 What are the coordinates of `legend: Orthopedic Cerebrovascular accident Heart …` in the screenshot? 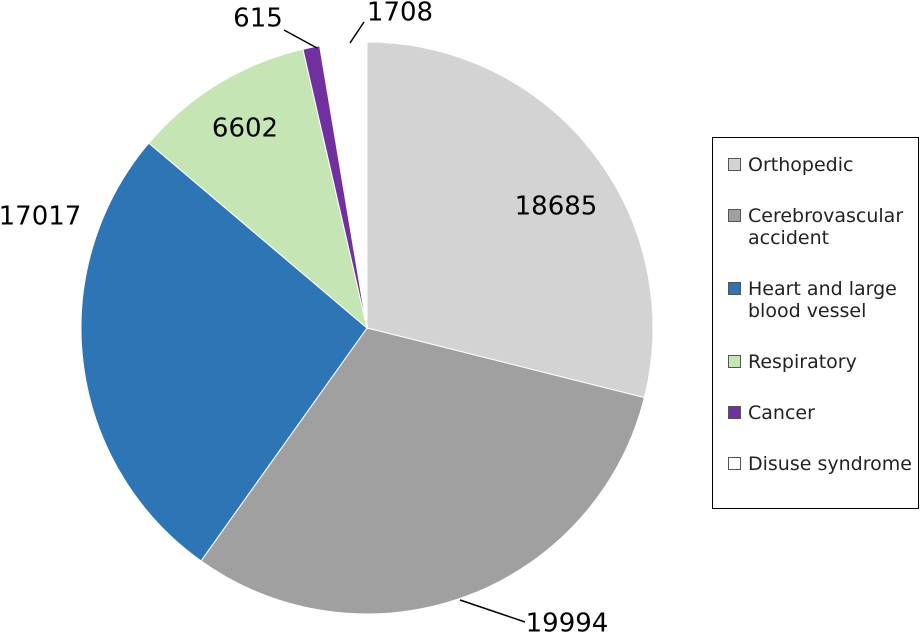 It's located at (815, 323).